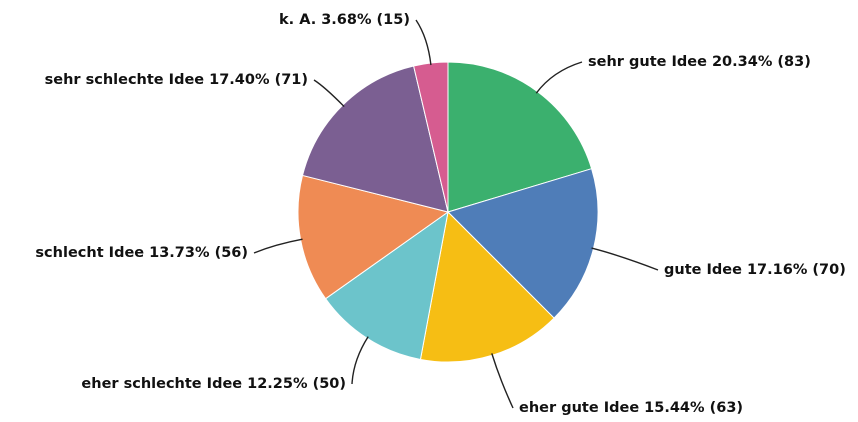  What do you see at coordinates (693, 408) in the screenshot?
I see `slice-value: 15.44% (63)` at bounding box center [693, 408].